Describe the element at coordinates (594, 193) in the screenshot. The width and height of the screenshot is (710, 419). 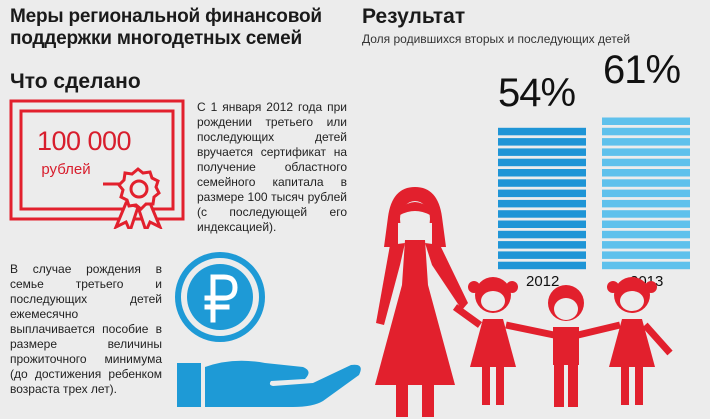
I see `result-bars` at that location.